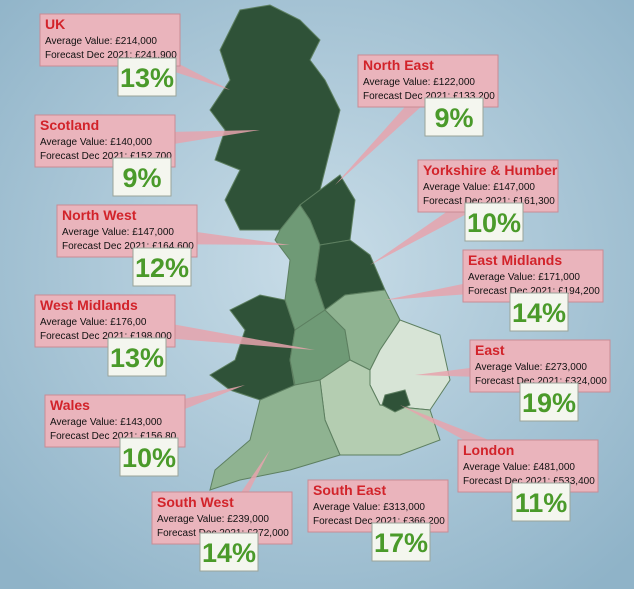 The height and width of the screenshot is (589, 634). What do you see at coordinates (93, 322) in the screenshot?
I see `average-value: Average Value: £176,00` at bounding box center [93, 322].